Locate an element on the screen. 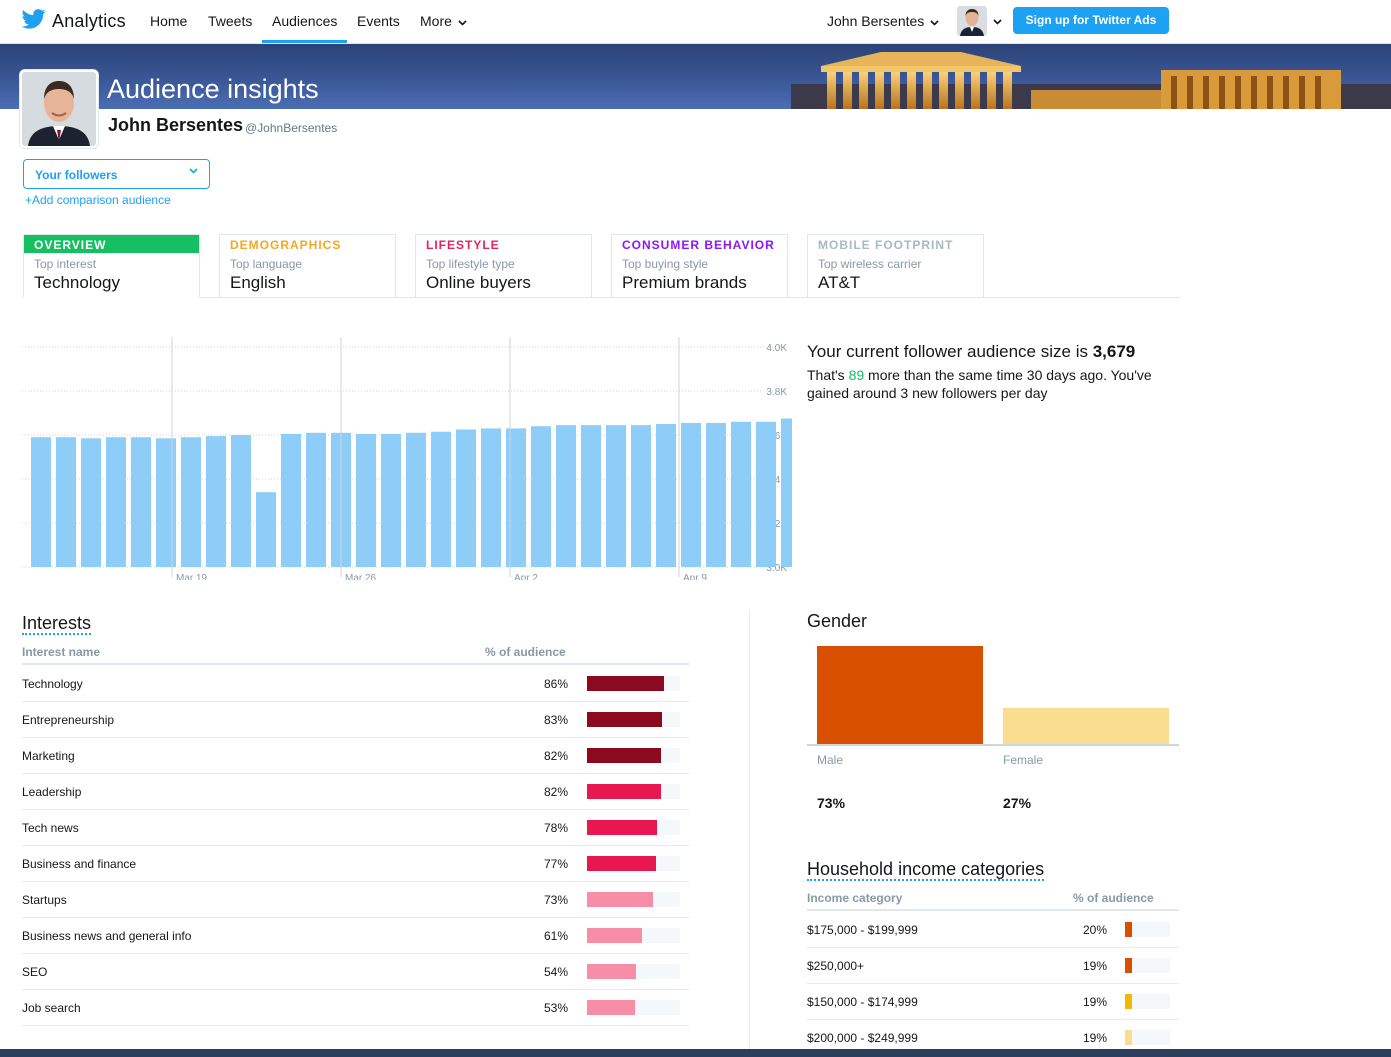 The image size is (1391, 1057). interest-pct: 54% is located at coordinates (555, 972).